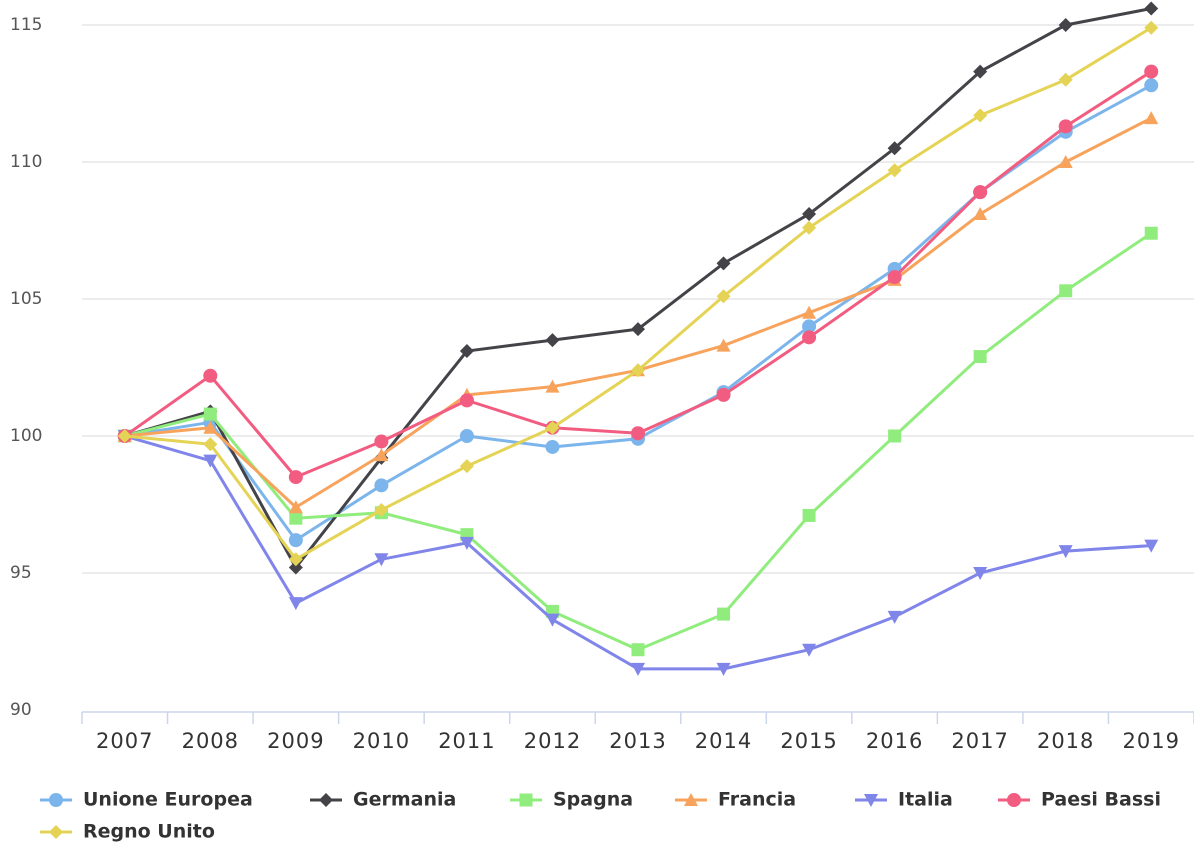 This screenshot has height=848, width=1194. What do you see at coordinates (26, 436) in the screenshot?
I see `y-tick-label: 100` at bounding box center [26, 436].